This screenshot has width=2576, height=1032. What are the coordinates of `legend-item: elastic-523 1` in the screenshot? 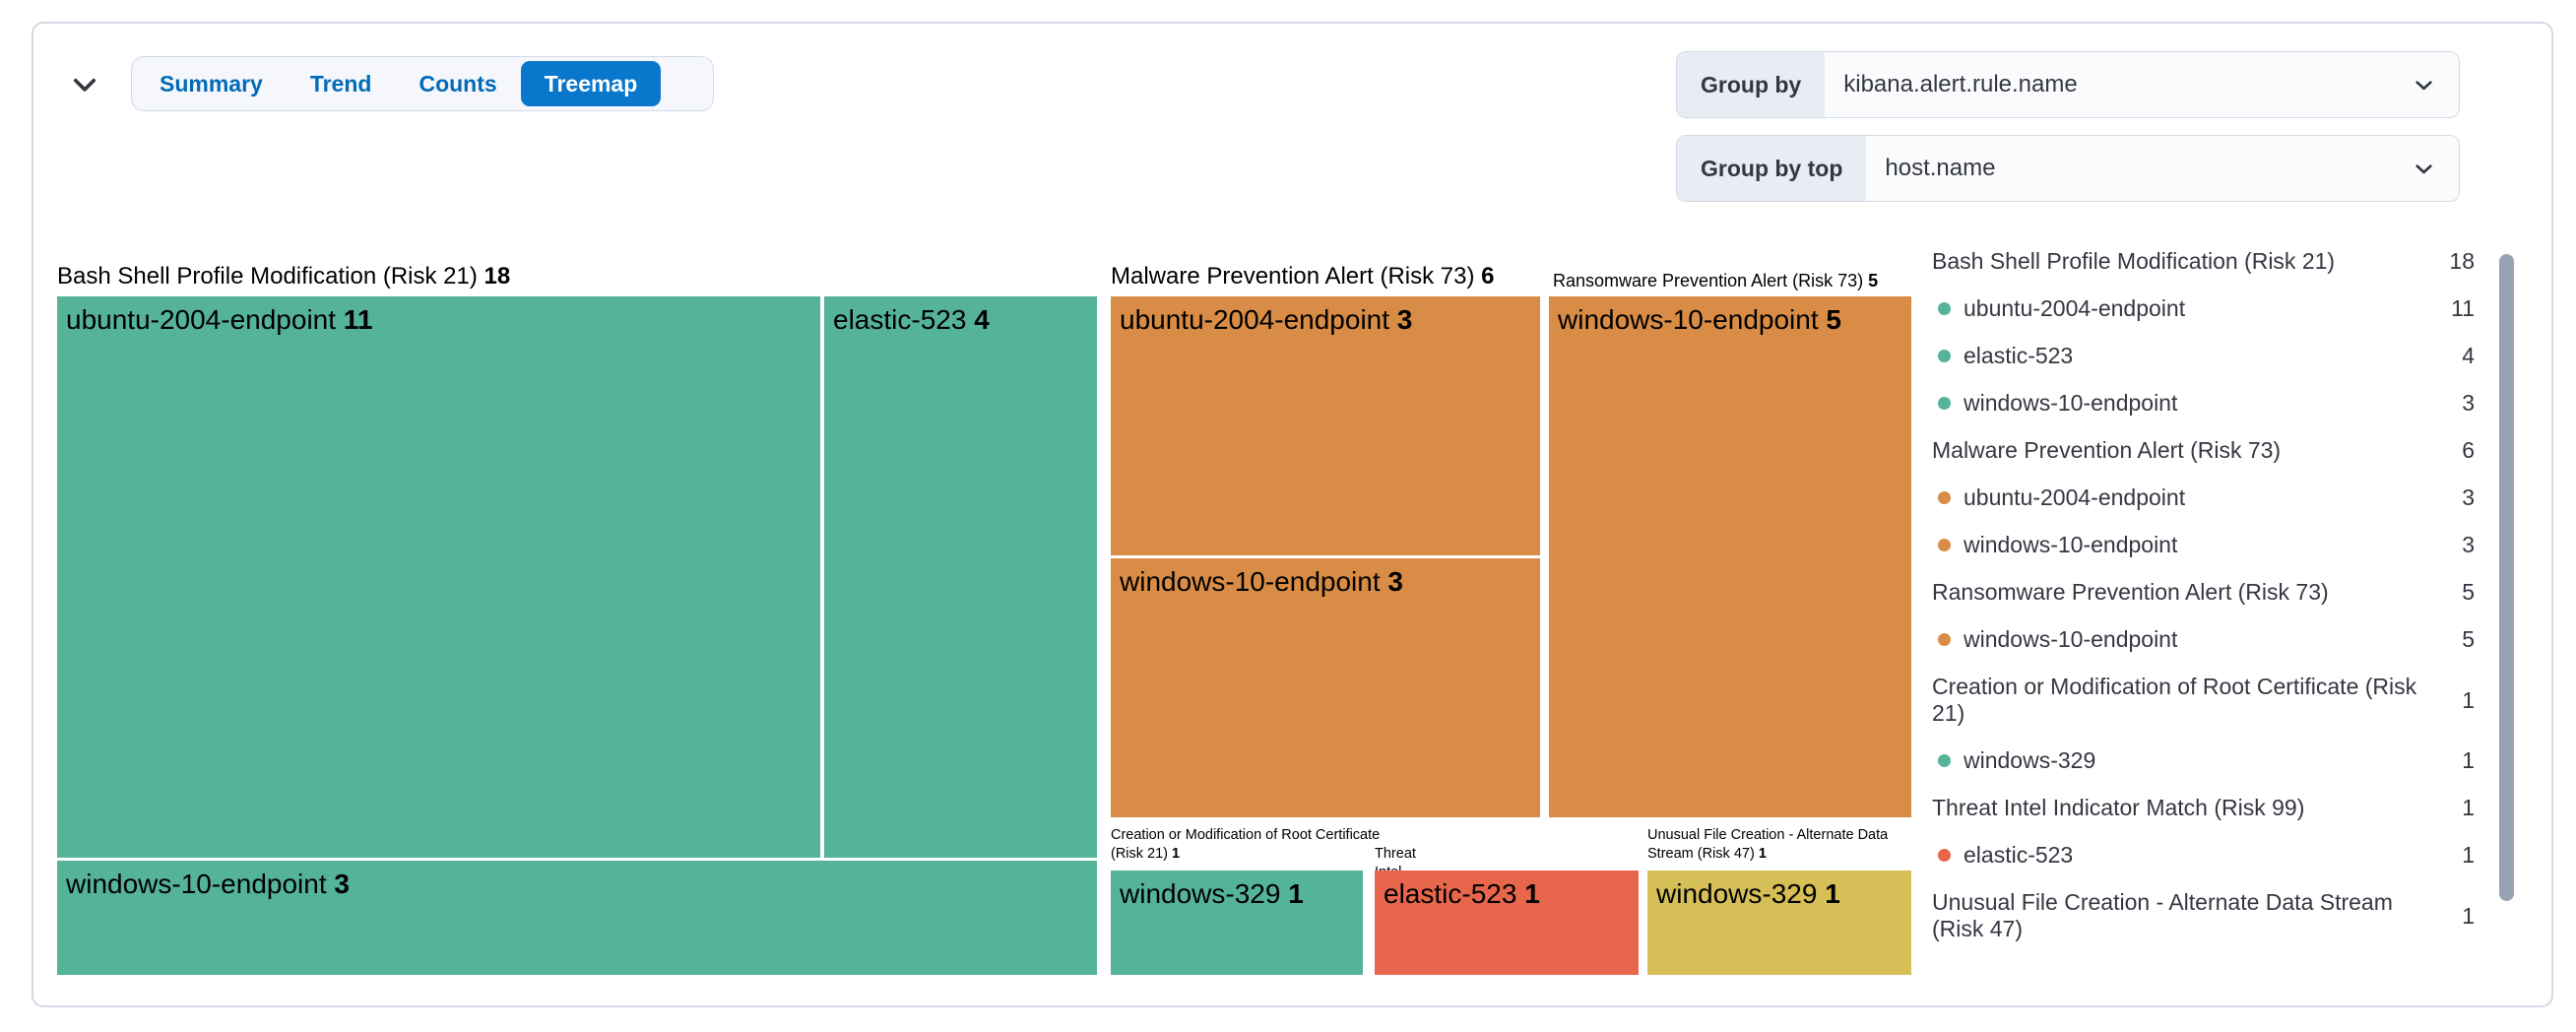 It's located at (2203, 855).